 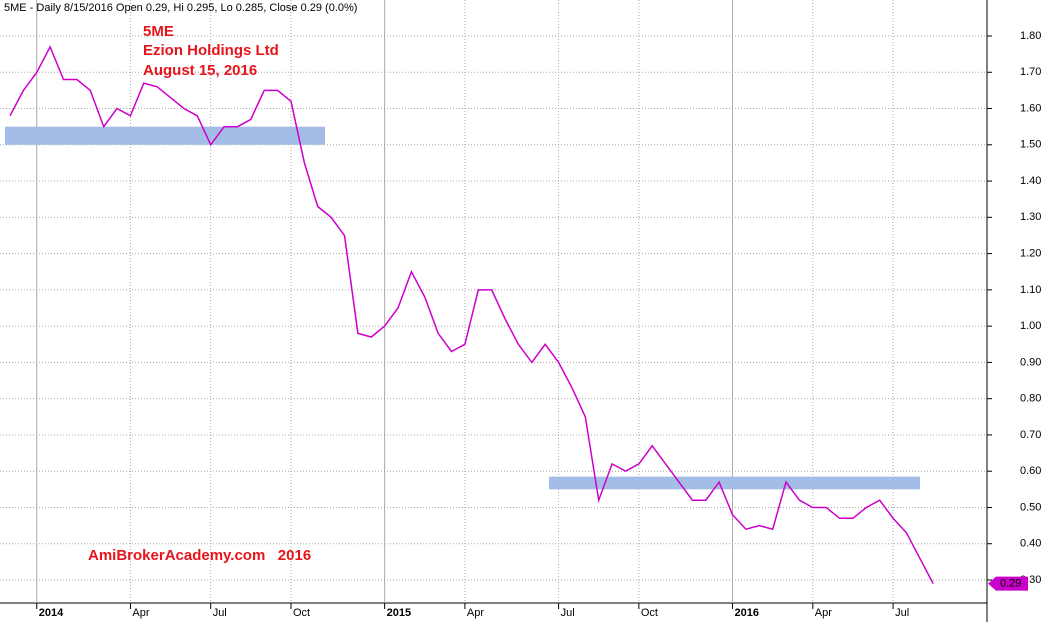 I want to click on last-price-label: 0.29, so click(x=1010, y=584).